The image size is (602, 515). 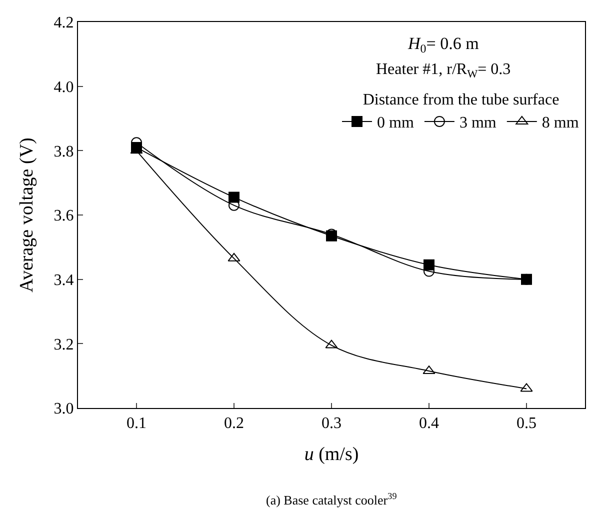 I want to click on y-tick-label: 4.2, so click(x=64, y=23).